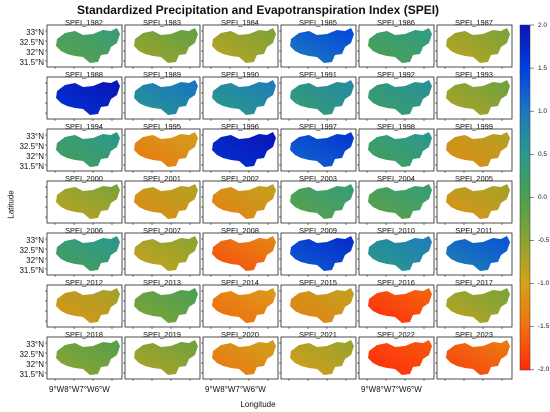  Describe the element at coordinates (79, 389) in the screenshot. I see `lon-ticks-col-1: 9°W8°W7°W6°W` at that location.